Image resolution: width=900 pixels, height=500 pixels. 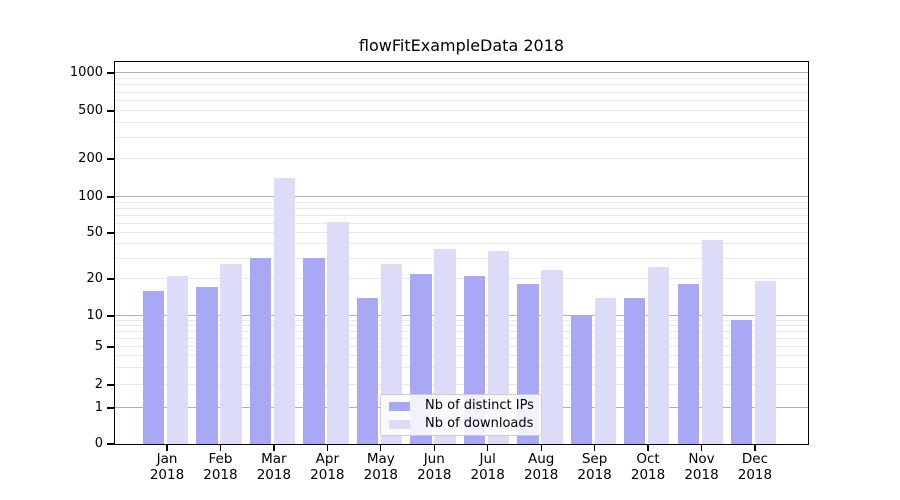 What do you see at coordinates (461, 45) in the screenshot?
I see `chart-title: flowFitExampleData 2018` at bounding box center [461, 45].